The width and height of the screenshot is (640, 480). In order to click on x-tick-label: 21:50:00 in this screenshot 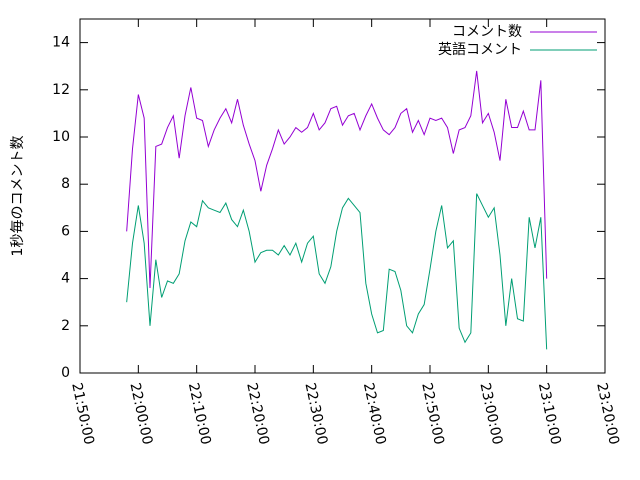, I will do `click(82, 413)`.